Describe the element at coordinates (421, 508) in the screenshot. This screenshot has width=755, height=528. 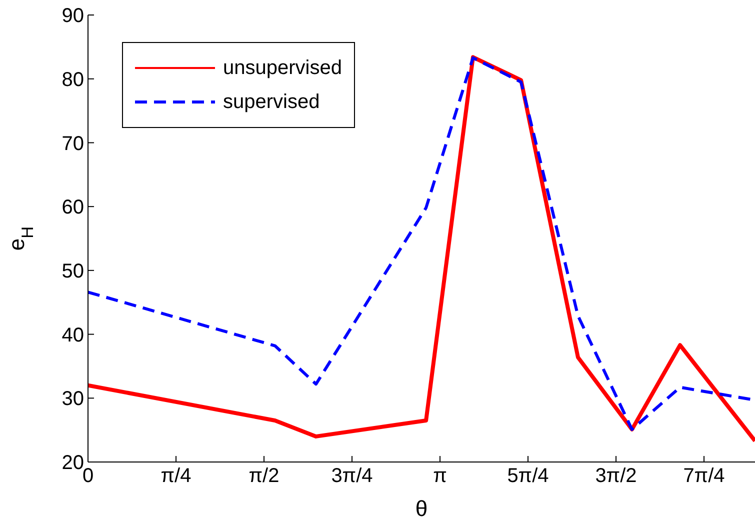
I see `x-axis-title: θ` at that location.